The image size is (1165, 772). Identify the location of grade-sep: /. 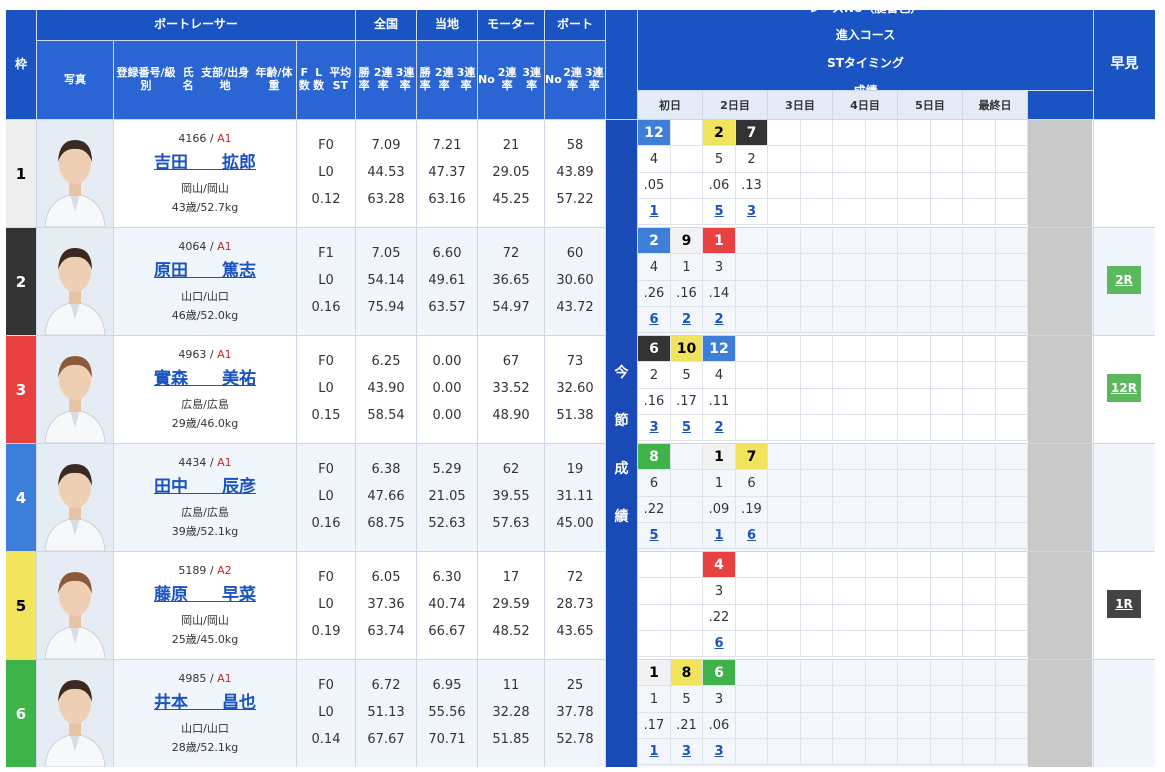
(212, 354).